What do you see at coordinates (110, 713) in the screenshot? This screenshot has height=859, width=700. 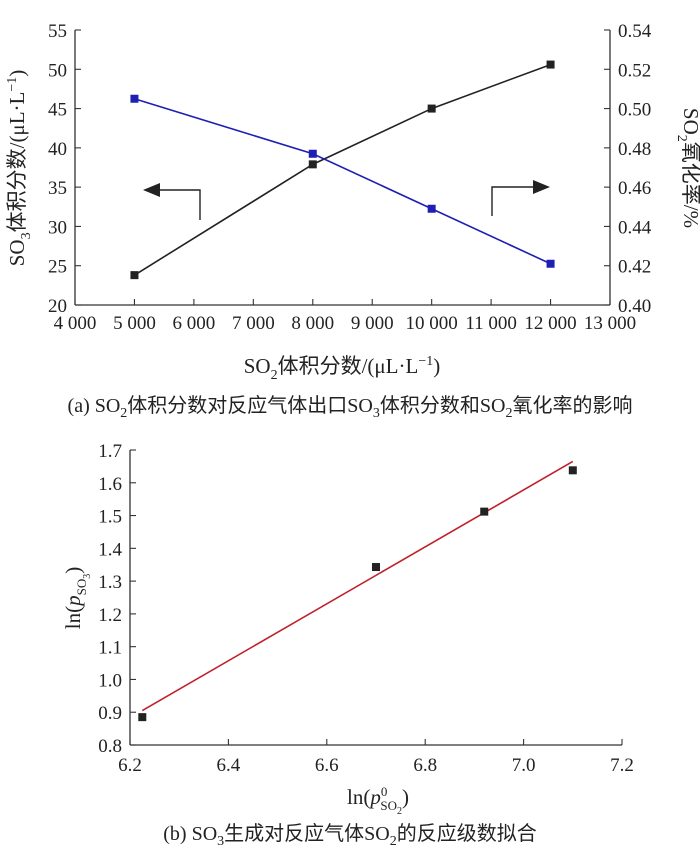 I see `panel-b-y-tick-label: 0.9` at bounding box center [110, 713].